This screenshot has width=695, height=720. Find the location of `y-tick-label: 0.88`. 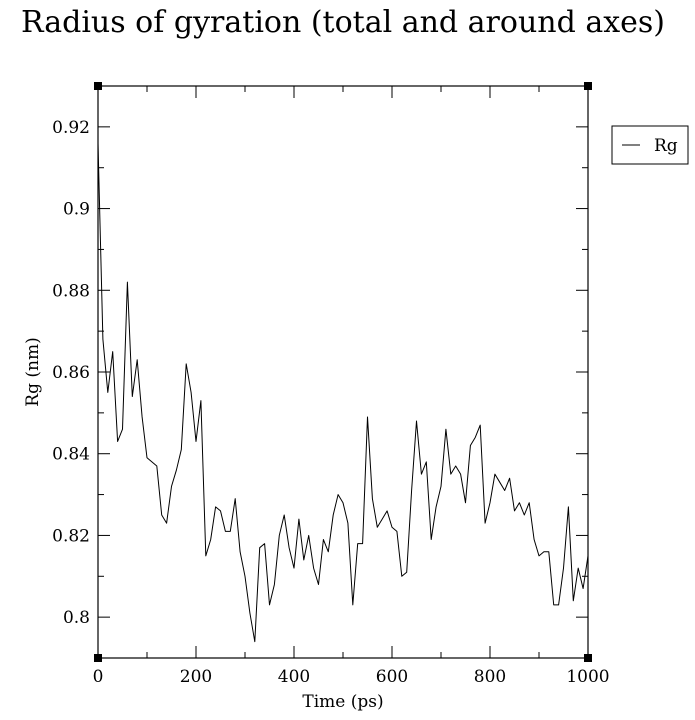

y-tick-label: 0.88 is located at coordinates (71, 291).